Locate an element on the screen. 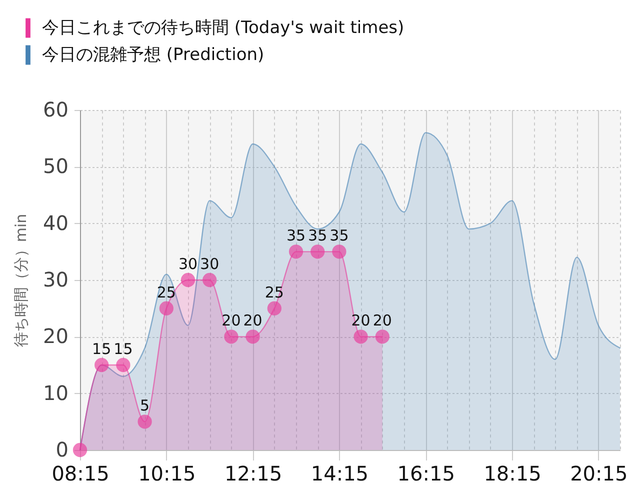 This screenshot has width=640, height=500. y-tick-label: 20 is located at coordinates (55, 336).